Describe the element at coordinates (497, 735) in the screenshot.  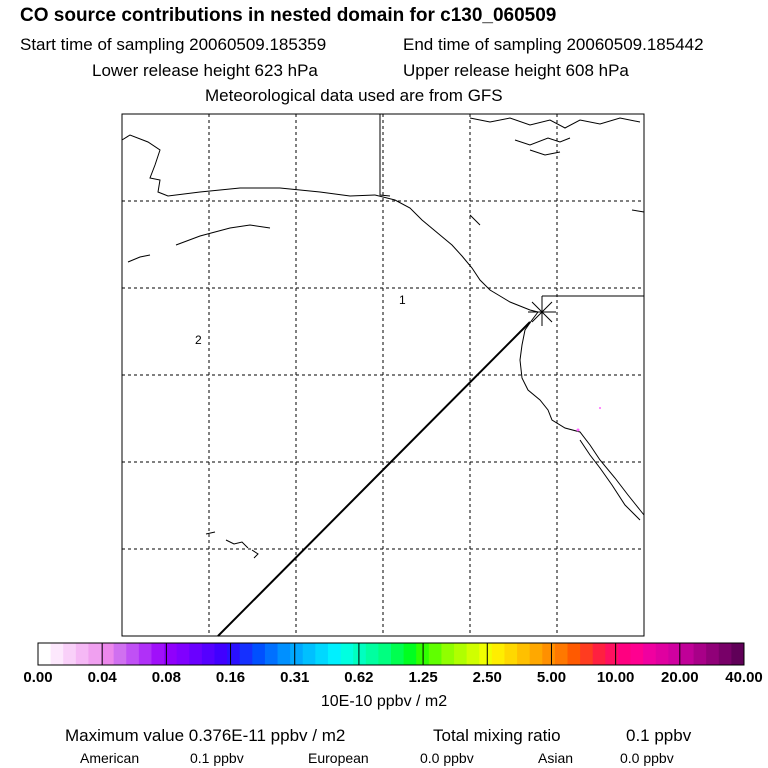
I see `total-mixing-label: Total mixing ratio` at that location.